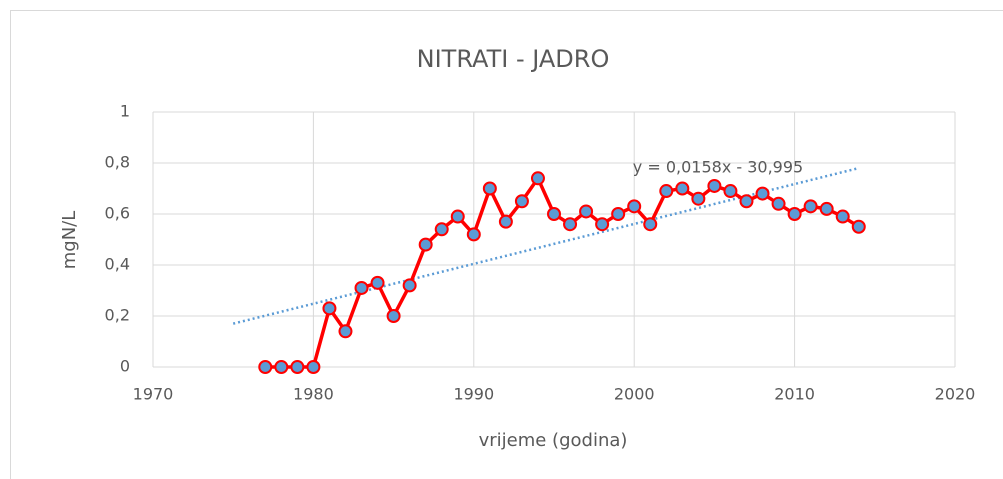 Image resolution: width=1003 pixels, height=479 pixels. What do you see at coordinates (313, 394) in the screenshot?
I see `x-tick-label: 1980` at bounding box center [313, 394].